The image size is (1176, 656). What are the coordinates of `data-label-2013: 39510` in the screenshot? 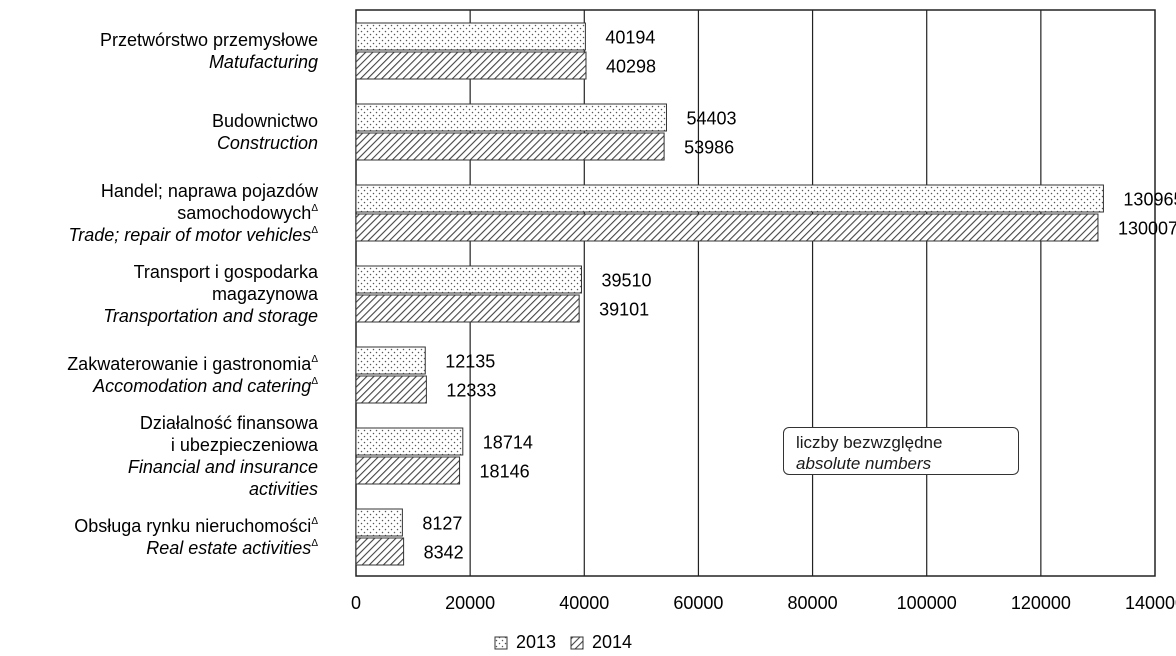 It's located at (626, 281).